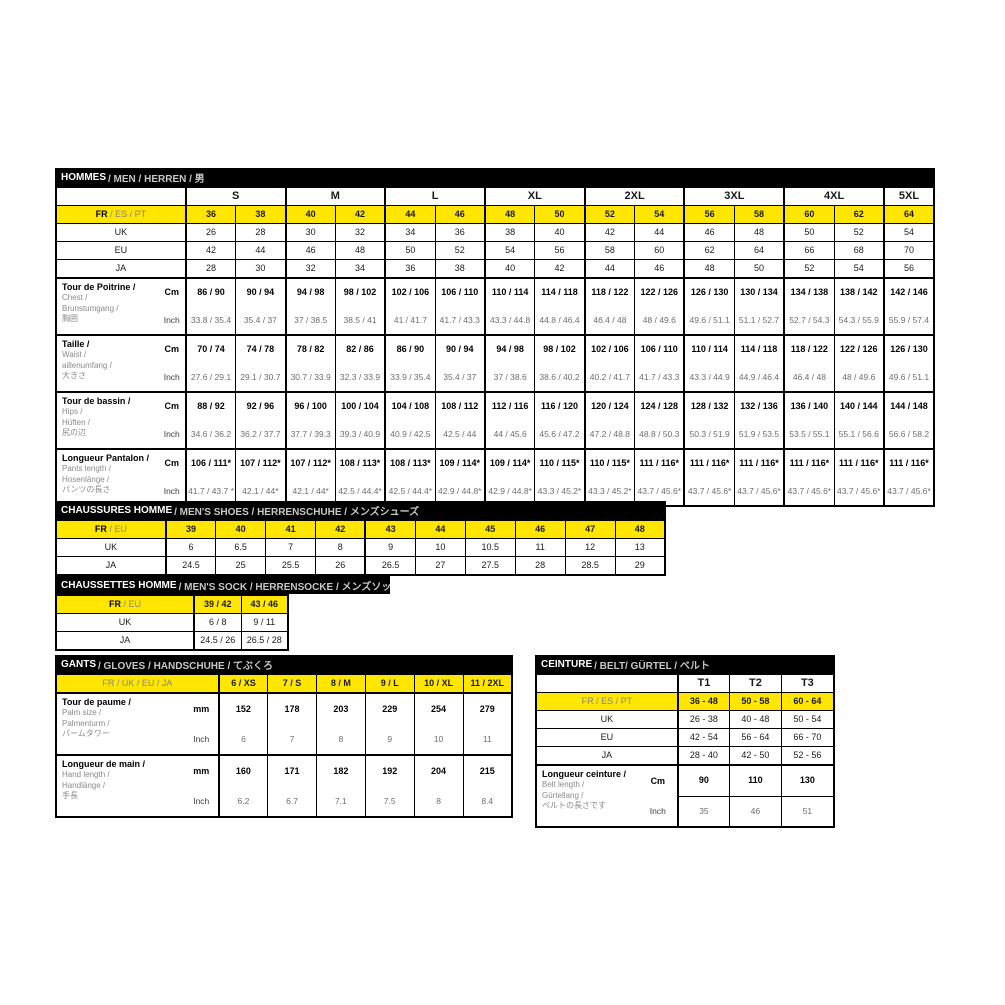  Describe the element at coordinates (74, 432) in the screenshot. I see `measure-label-sub: 尻の辺` at that location.